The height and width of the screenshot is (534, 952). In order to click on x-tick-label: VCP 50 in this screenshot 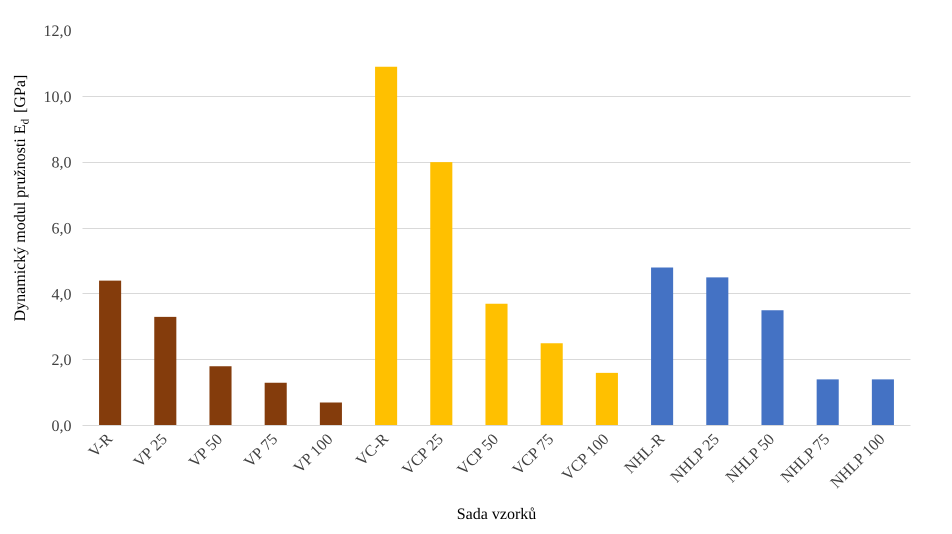, I will do `click(478, 454)`.